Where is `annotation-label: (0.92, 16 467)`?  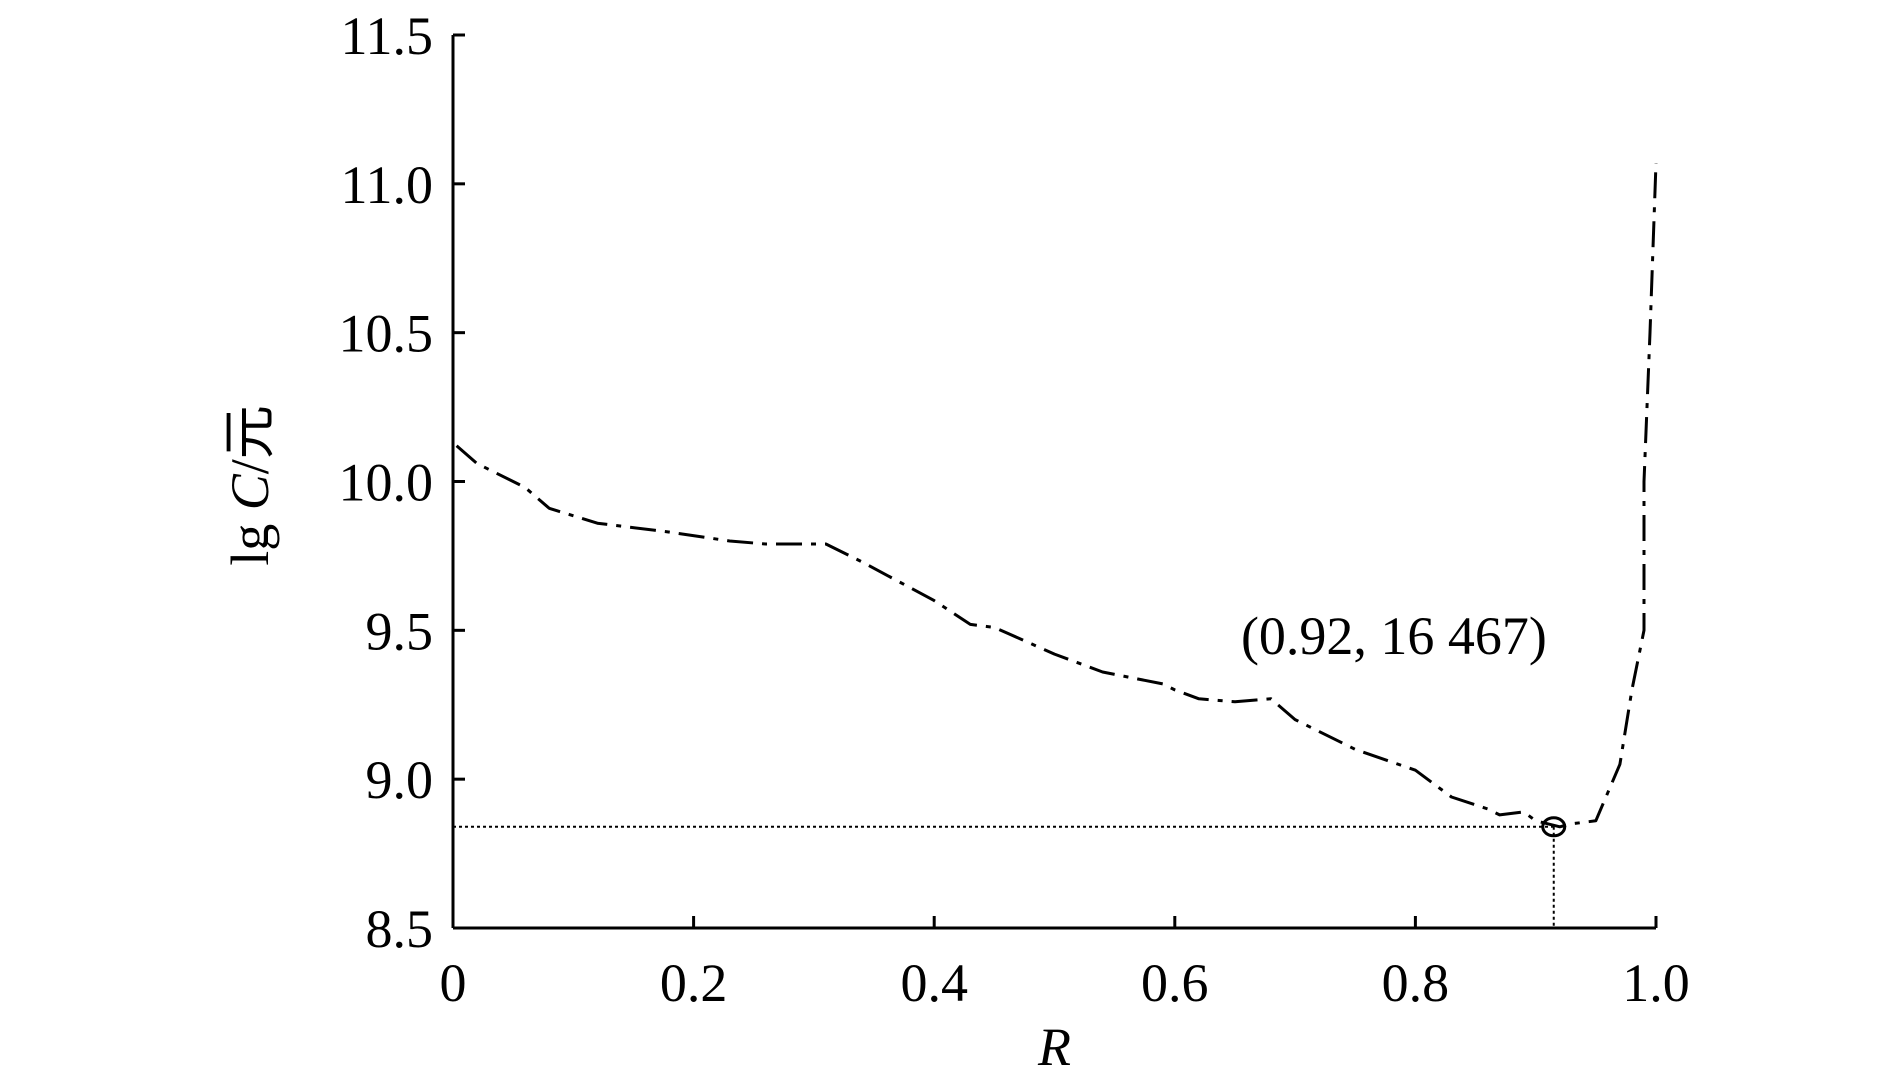
annotation-label: (0.92, 16 467) is located at coordinates (1394, 636).